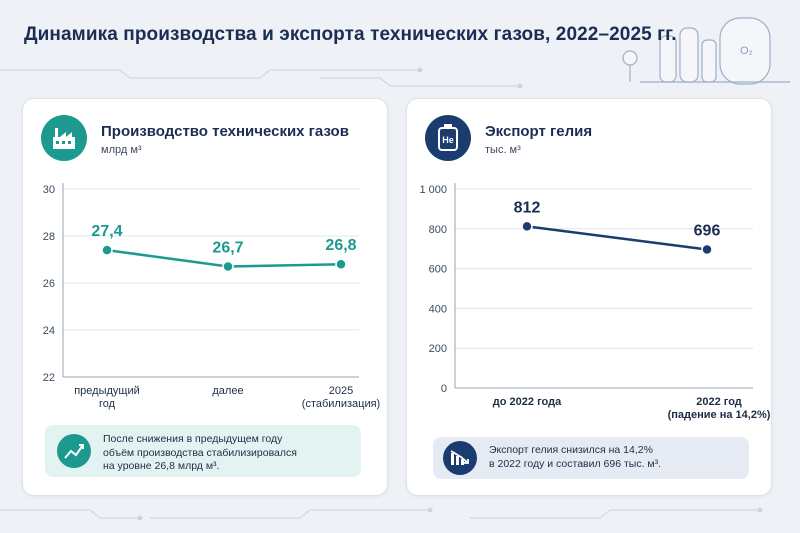 This screenshot has height=533, width=800. Describe the element at coordinates (121, 150) in the screenshot. I see `production-card-unit: млрд м³` at that location.